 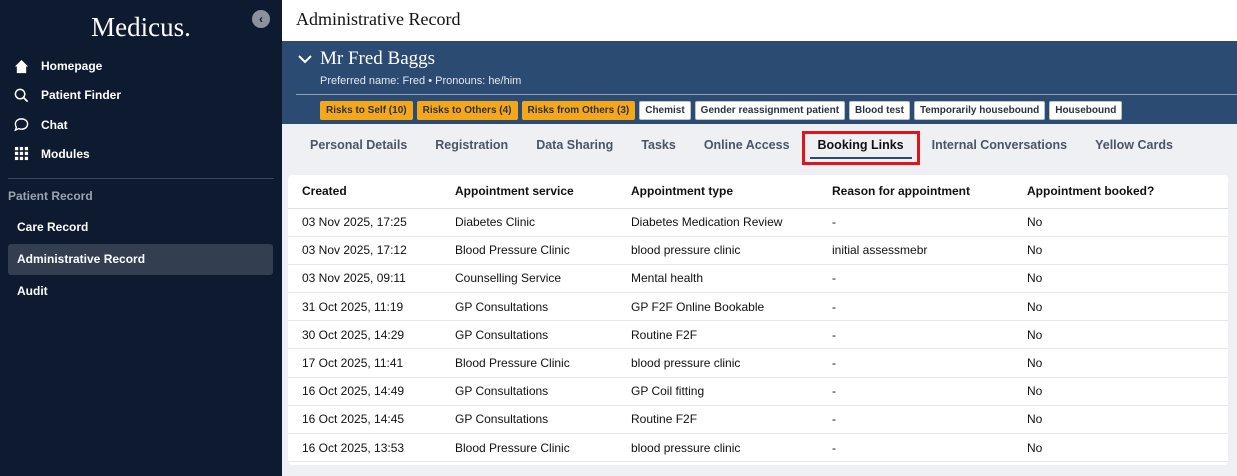 I want to click on column-header: Appointment type, so click(x=717, y=192).